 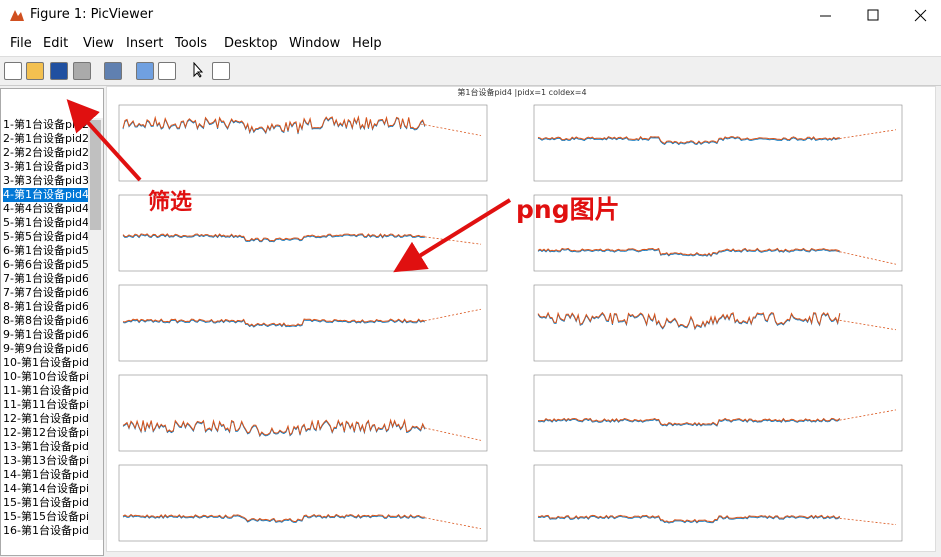 What do you see at coordinates (45, 488) in the screenshot?
I see `list-item: 14-第14台设备pic` at bounding box center [45, 488].